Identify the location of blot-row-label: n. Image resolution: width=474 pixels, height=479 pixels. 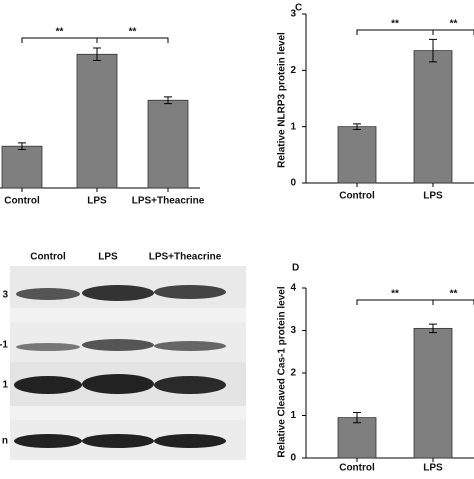
(5, 441).